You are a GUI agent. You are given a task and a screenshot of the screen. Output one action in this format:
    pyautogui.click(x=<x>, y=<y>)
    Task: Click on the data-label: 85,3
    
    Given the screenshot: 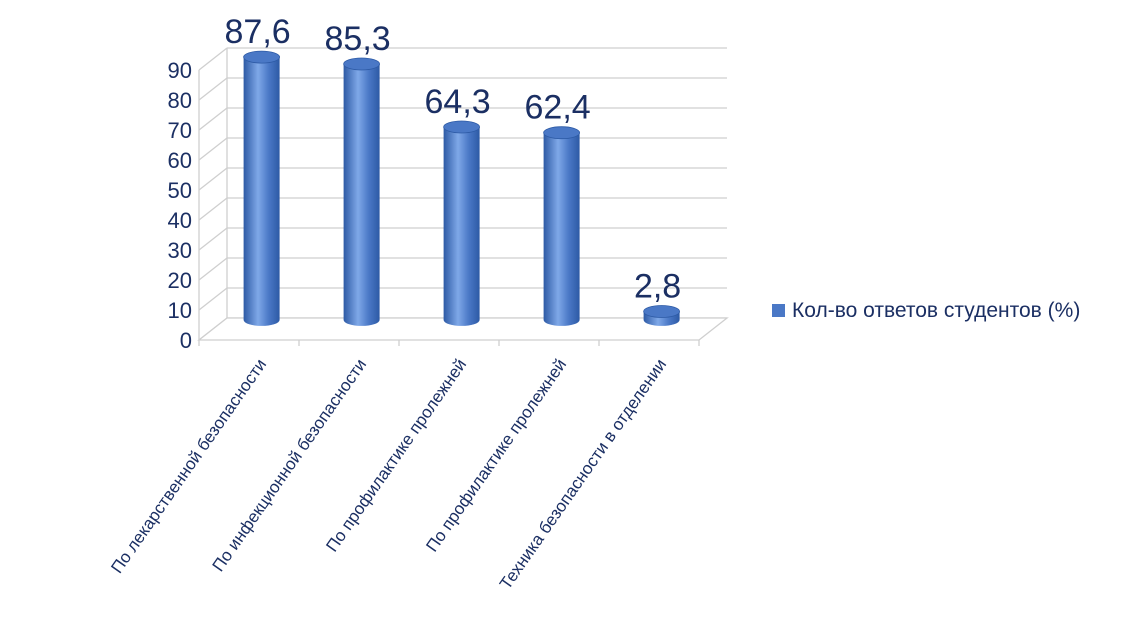 What is the action you would take?
    pyautogui.click(x=358, y=39)
    